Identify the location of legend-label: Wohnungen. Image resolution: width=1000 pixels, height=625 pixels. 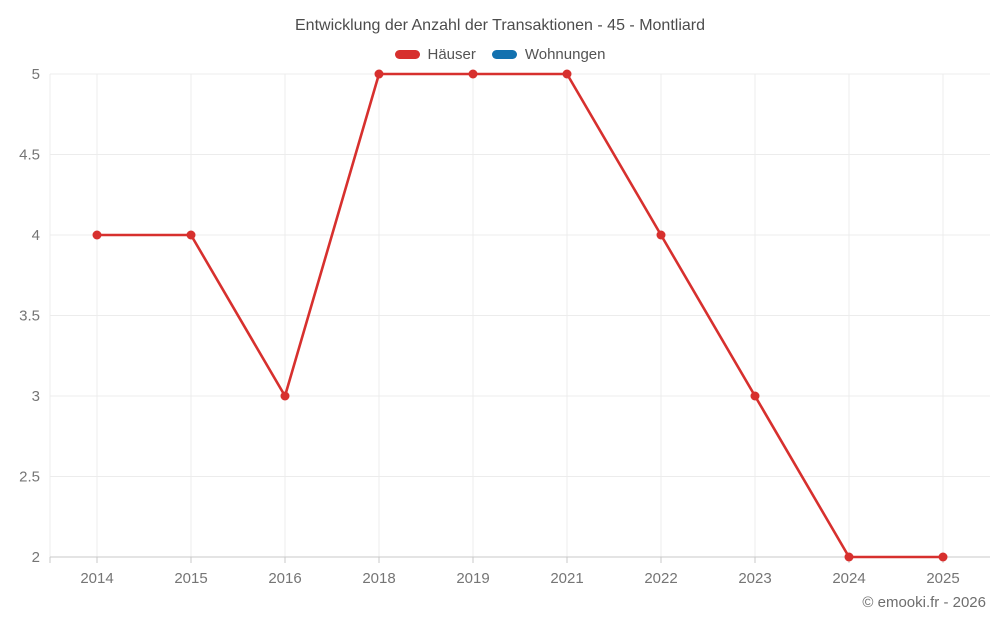
(565, 54).